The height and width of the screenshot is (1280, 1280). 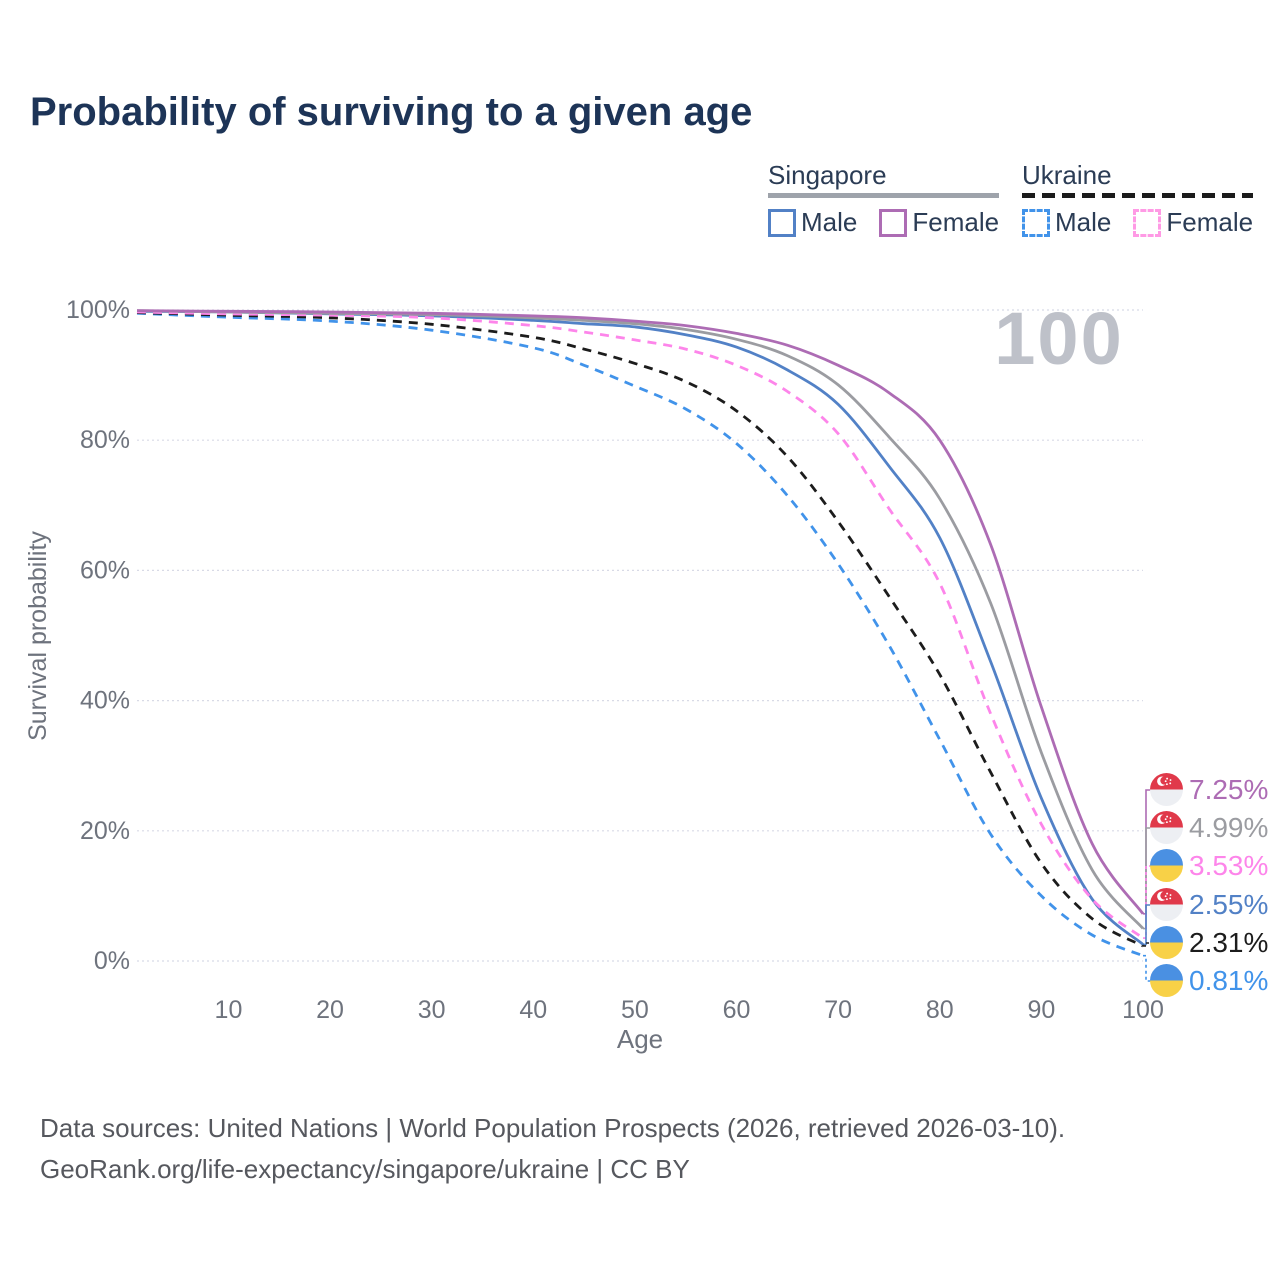 What do you see at coordinates (1229, 980) in the screenshot?
I see `end-label-value: 0.81%` at bounding box center [1229, 980].